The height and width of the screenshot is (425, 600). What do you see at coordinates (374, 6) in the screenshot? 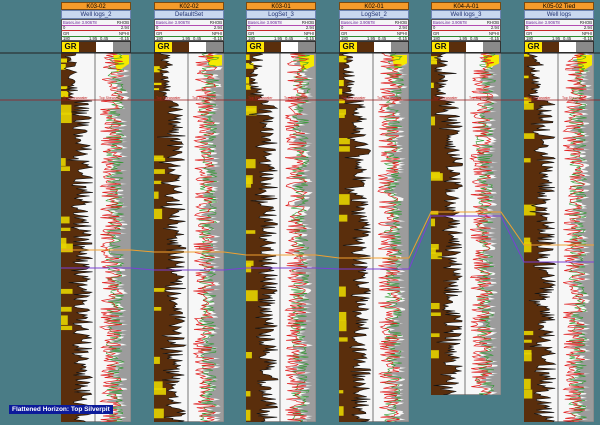
I see `well-name-label: K02-01` at bounding box center [374, 6].